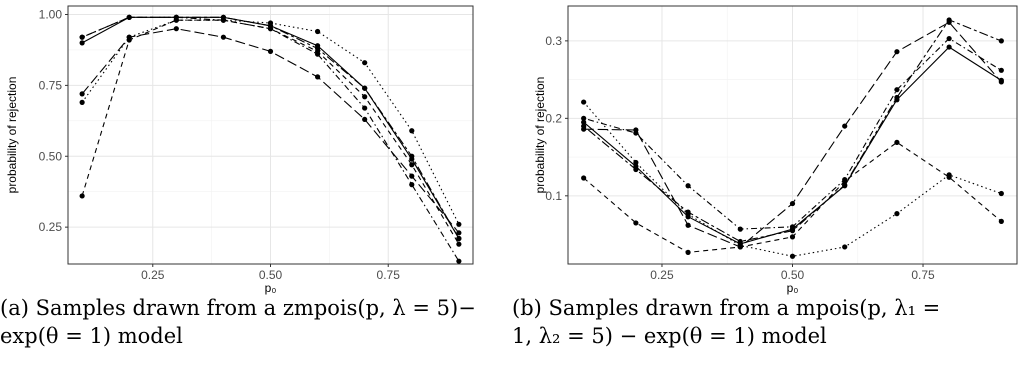 This screenshot has width=1029, height=386. What do you see at coordinates (271, 288) in the screenshot?
I see `chart-0-x-axis-title: p₀` at bounding box center [271, 288].